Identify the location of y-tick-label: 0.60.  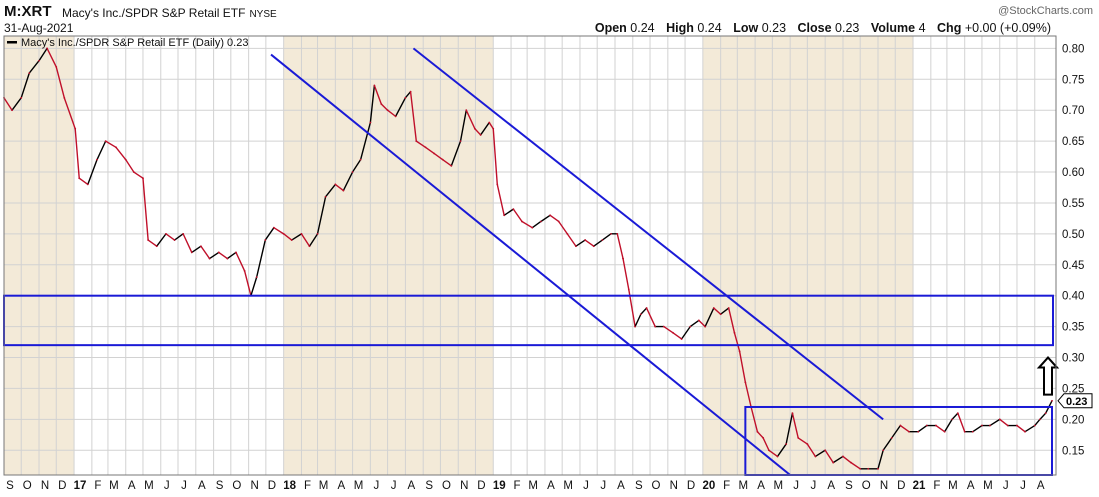
(1073, 173).